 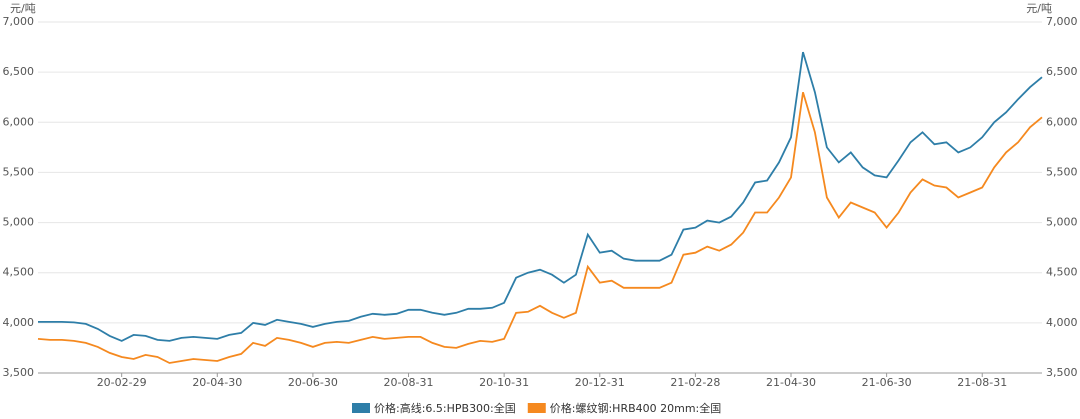 What do you see at coordinates (1062, 222) in the screenshot?
I see `y2-tick-label: 5,000` at bounding box center [1062, 222].